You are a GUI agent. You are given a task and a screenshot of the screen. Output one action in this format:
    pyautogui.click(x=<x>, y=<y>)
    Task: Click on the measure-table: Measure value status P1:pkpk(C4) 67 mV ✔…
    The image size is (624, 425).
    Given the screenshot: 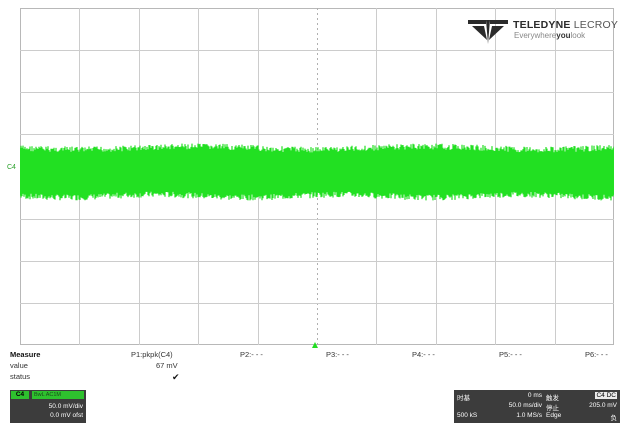 What is the action you would take?
    pyautogui.click(x=312, y=370)
    